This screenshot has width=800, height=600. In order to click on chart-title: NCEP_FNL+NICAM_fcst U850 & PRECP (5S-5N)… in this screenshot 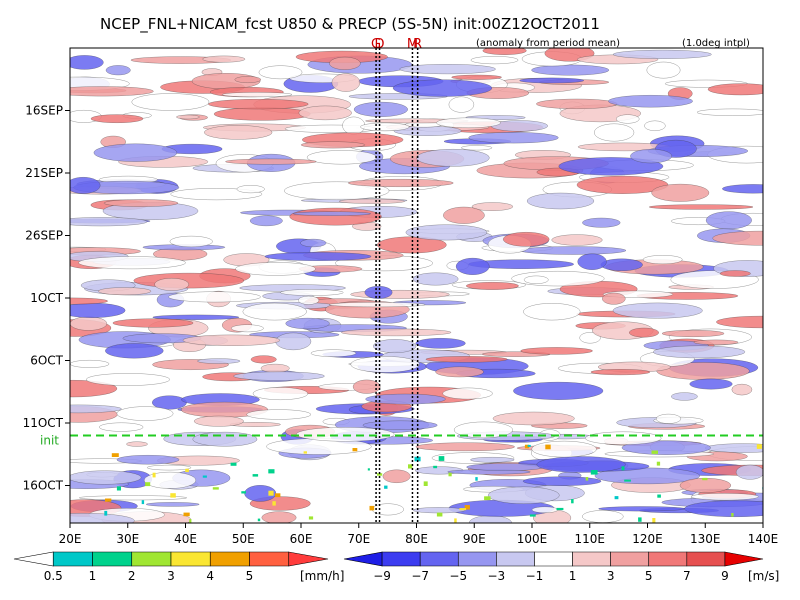, I will do `click(350, 24)`.